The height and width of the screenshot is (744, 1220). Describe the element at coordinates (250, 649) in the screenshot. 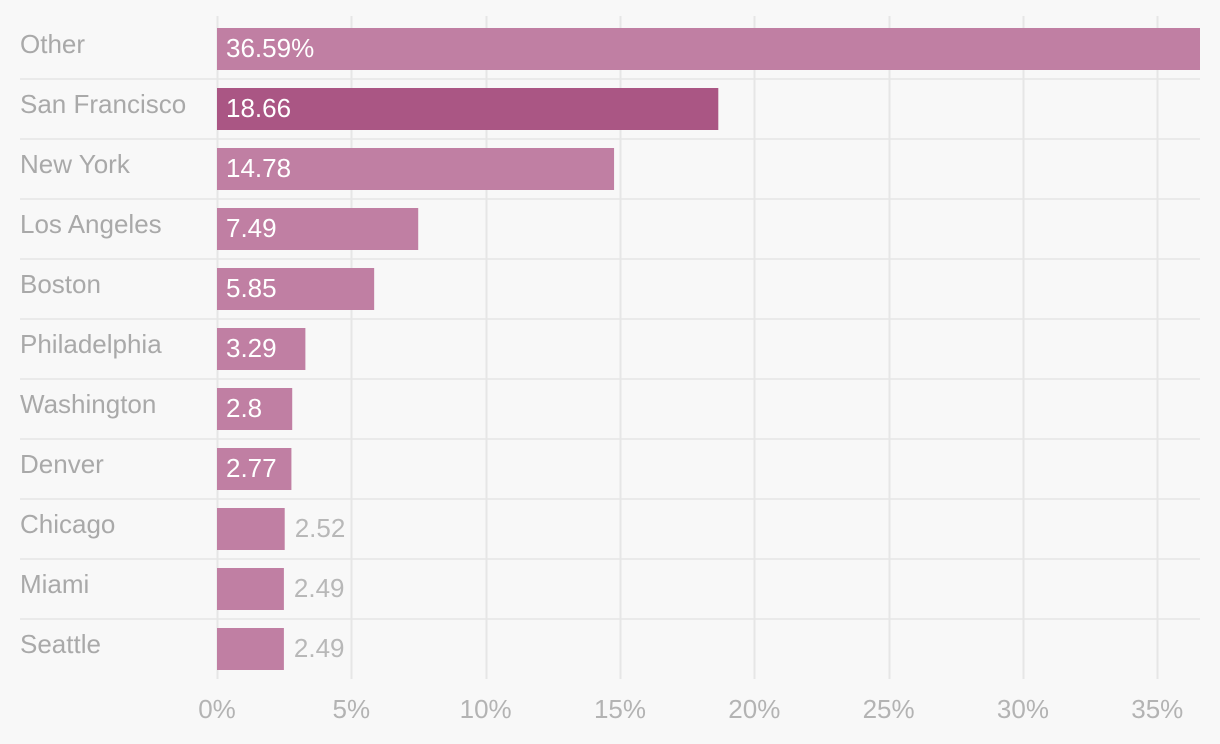

I see `bar-seattle` at that location.